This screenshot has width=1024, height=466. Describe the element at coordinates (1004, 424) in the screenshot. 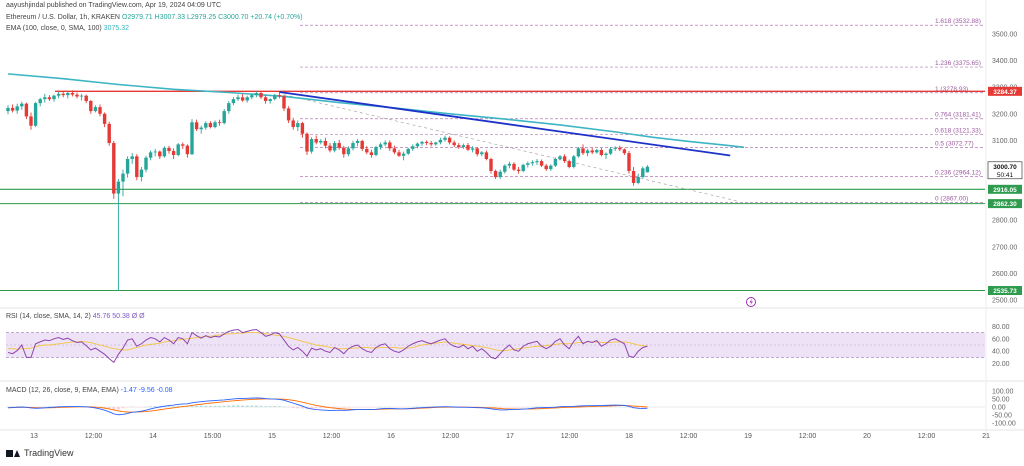

I see `macd-tick-label: -100.00` at that location.